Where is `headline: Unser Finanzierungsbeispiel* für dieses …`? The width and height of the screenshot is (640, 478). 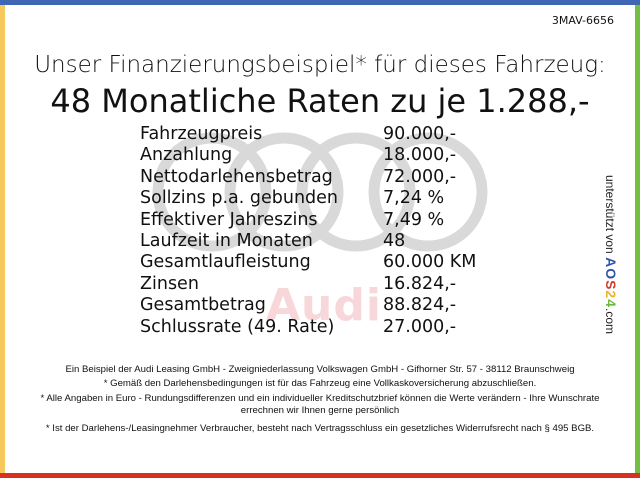 headline: Unser Finanzierungsbeispiel* für dieses … is located at coordinates (320, 65).